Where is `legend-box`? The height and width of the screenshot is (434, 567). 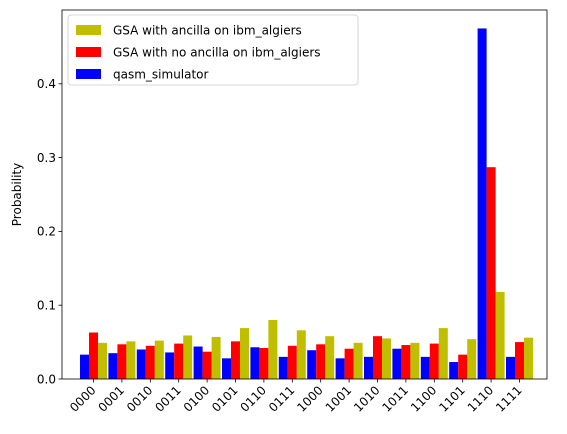 legend-box is located at coordinates (213, 50).